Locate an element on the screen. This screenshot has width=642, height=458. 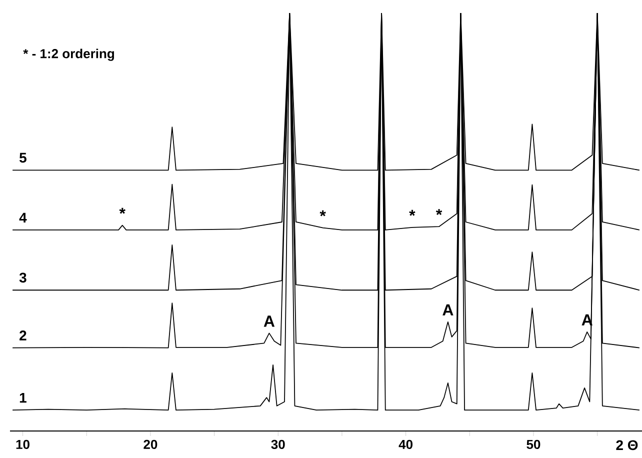
x-axis-title: 2 Θ is located at coordinates (627, 445).